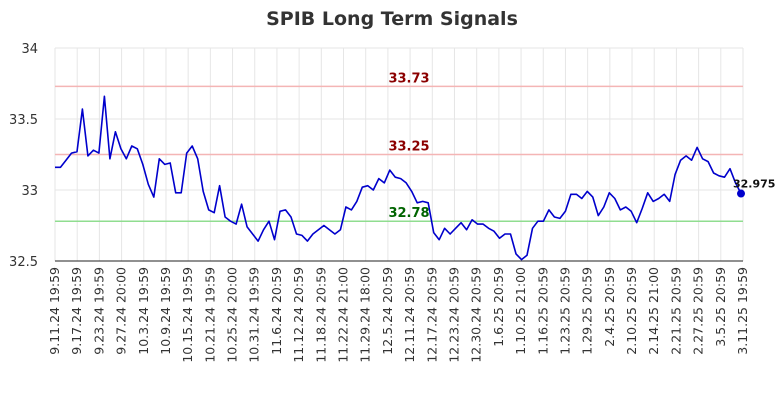  What do you see at coordinates (98, 311) in the screenshot?
I see `x-tick-label: 9.23.24 19:59` at bounding box center [98, 311].